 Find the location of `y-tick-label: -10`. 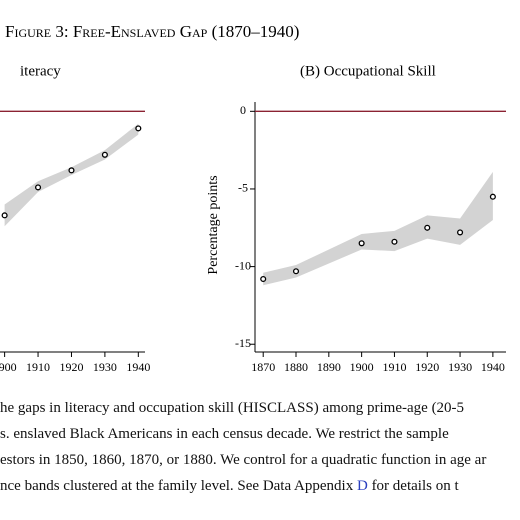

y-tick-label: -10 is located at coordinates (243, 265).